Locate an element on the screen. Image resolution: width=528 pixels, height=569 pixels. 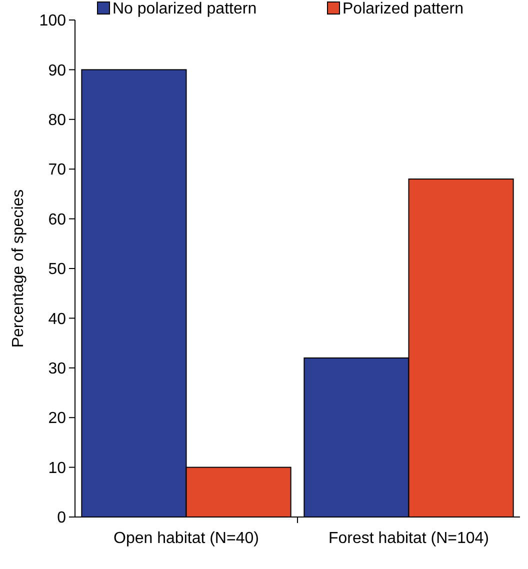
y-tick-label: 50 is located at coordinates (57, 269).